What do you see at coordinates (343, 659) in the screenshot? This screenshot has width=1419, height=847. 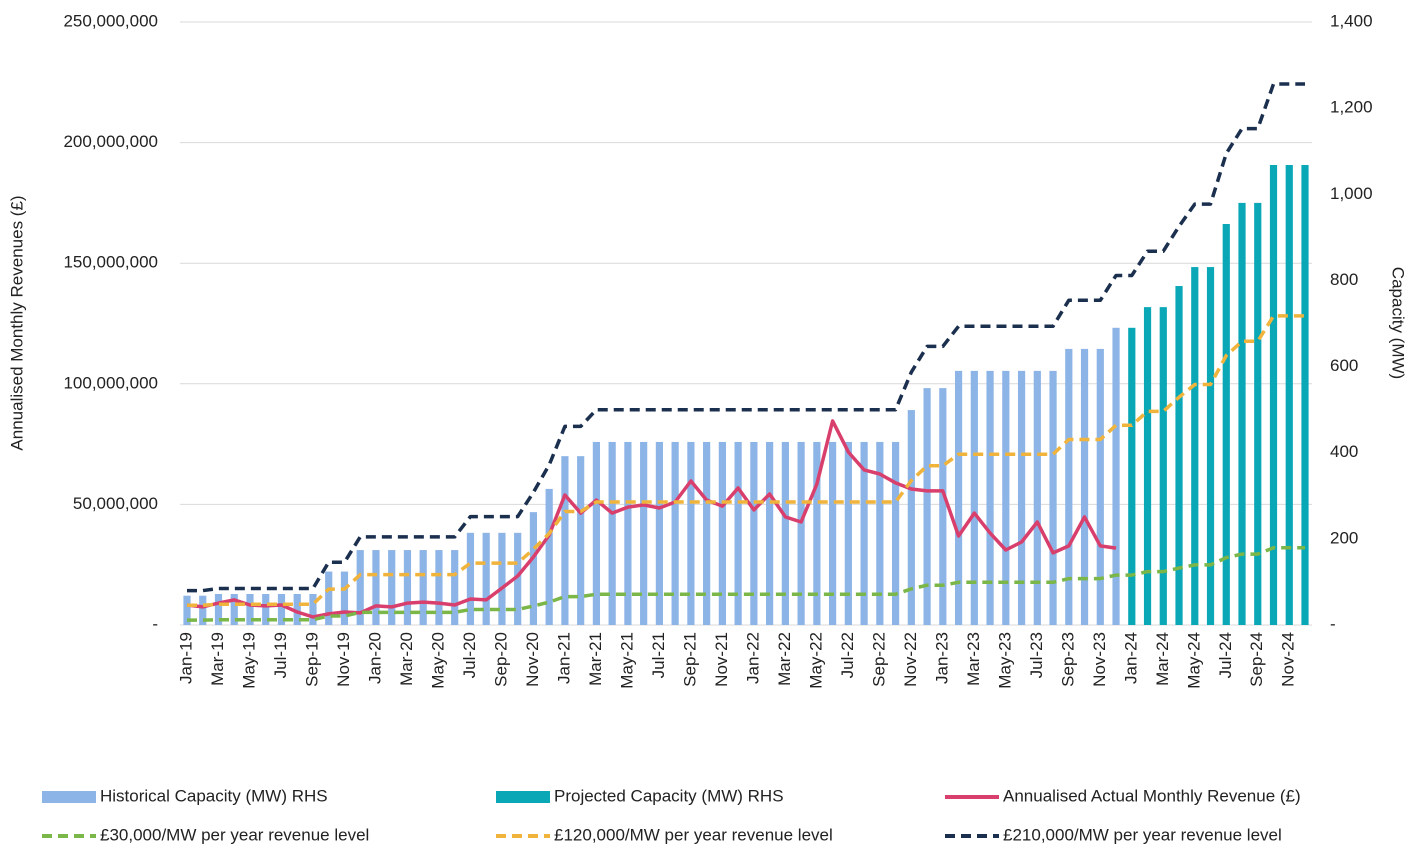 I see `x-tick-label: Nov-19` at bounding box center [343, 659].